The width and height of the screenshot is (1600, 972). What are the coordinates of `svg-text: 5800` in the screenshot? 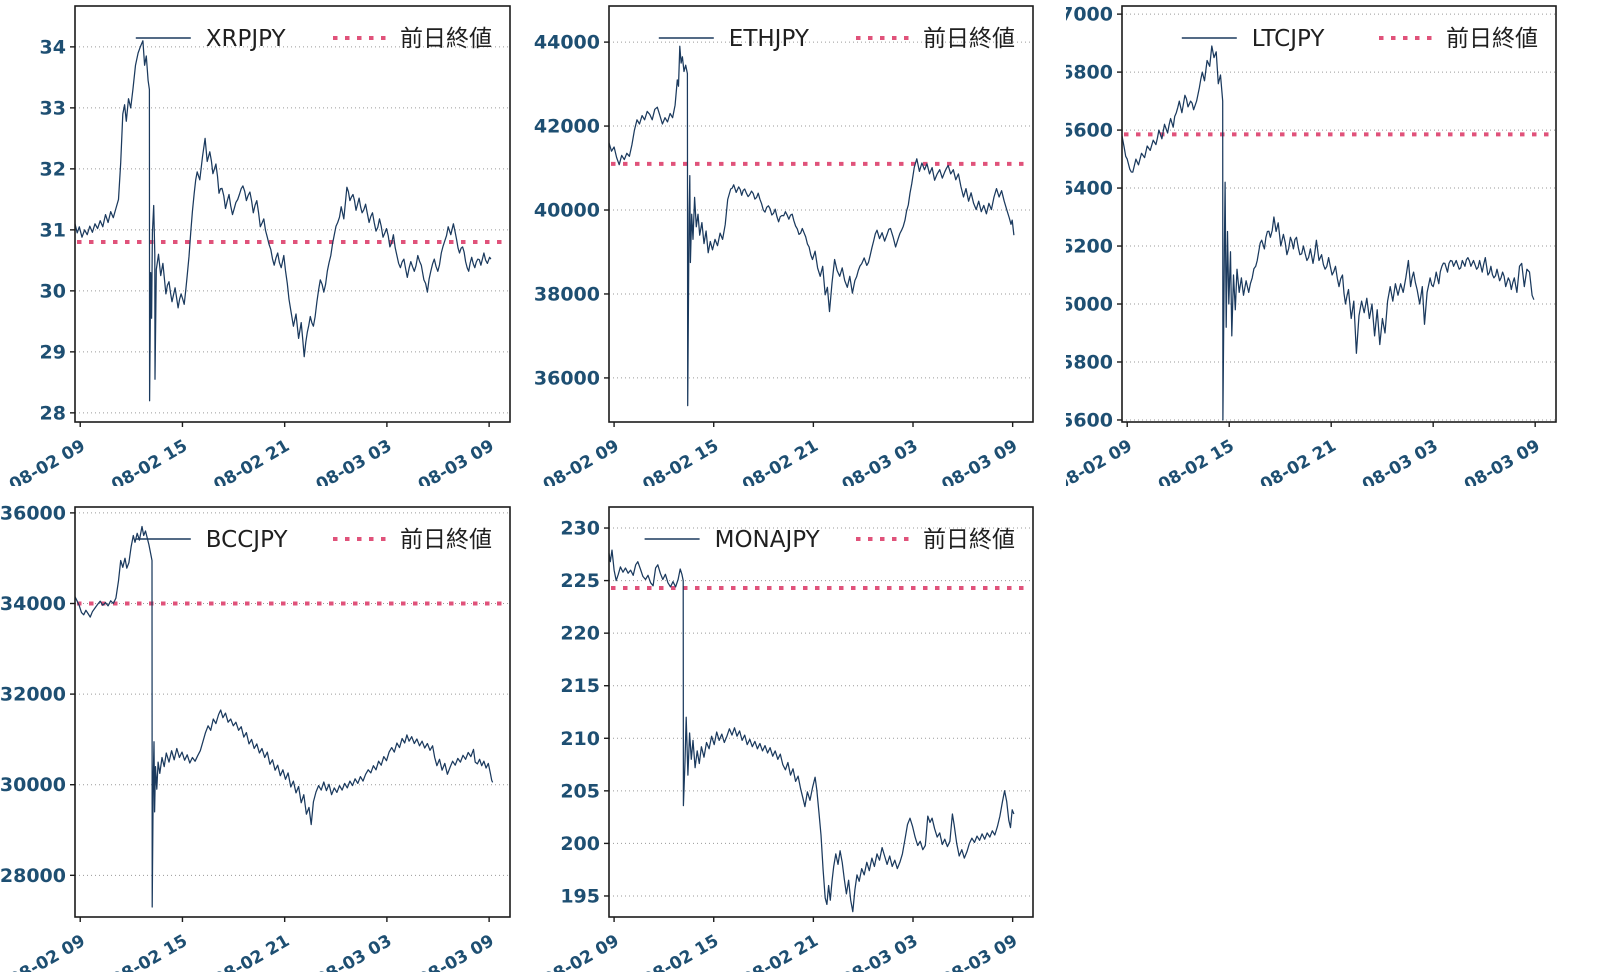 It's located at (1089, 362).